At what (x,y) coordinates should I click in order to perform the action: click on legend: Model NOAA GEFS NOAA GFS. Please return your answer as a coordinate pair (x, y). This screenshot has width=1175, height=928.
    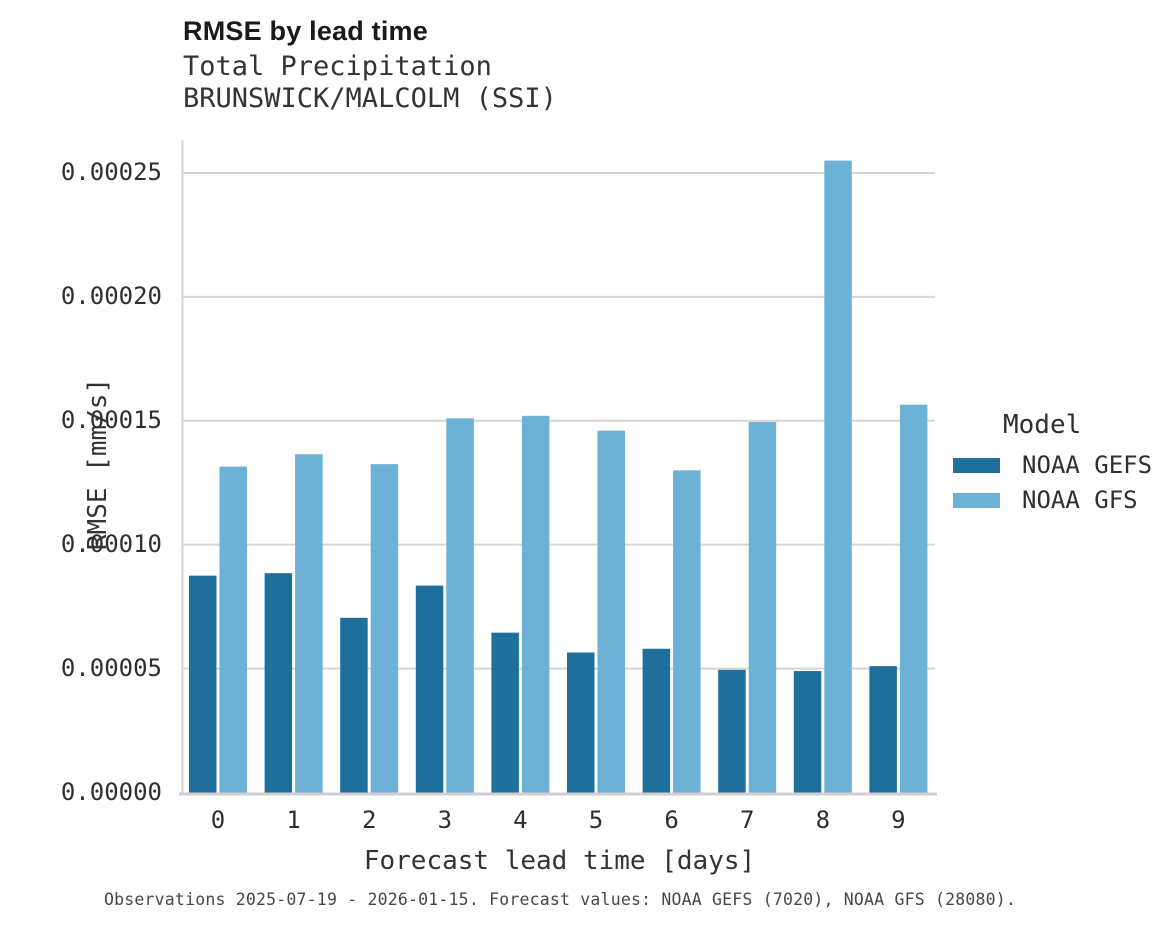
    Looking at the image, I should click on (1064, 467).